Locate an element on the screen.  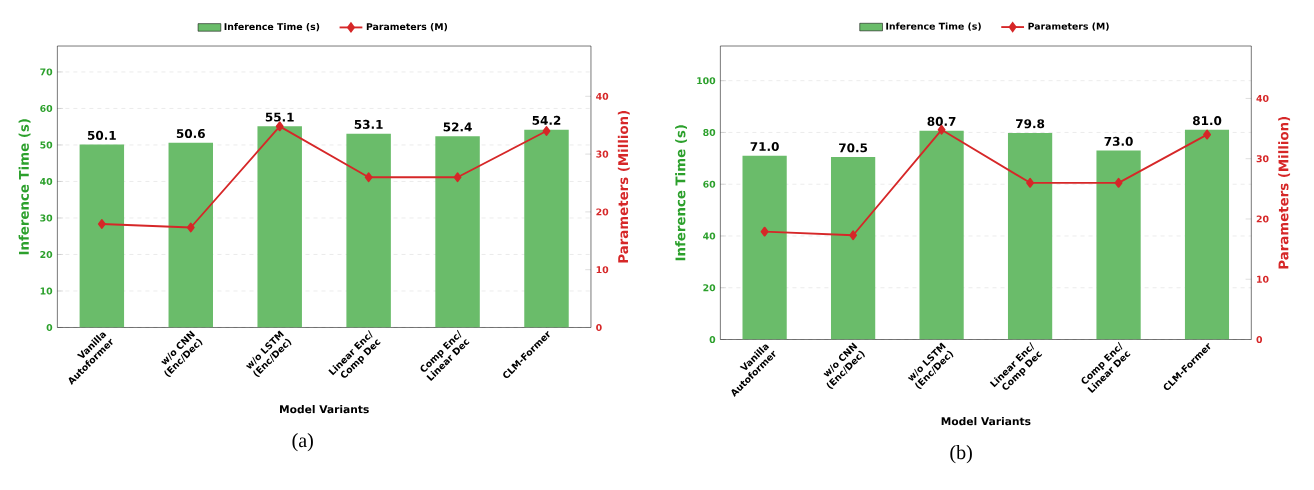
y-tick-label: 50 is located at coordinates (46, 145).